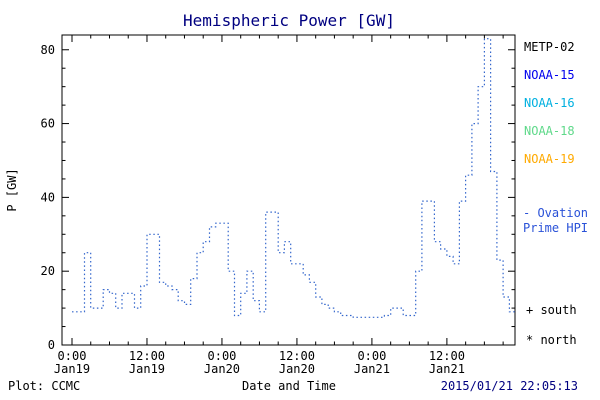  What do you see at coordinates (12, 189) in the screenshot?
I see `y-axis-label: P [GW]` at bounding box center [12, 189].